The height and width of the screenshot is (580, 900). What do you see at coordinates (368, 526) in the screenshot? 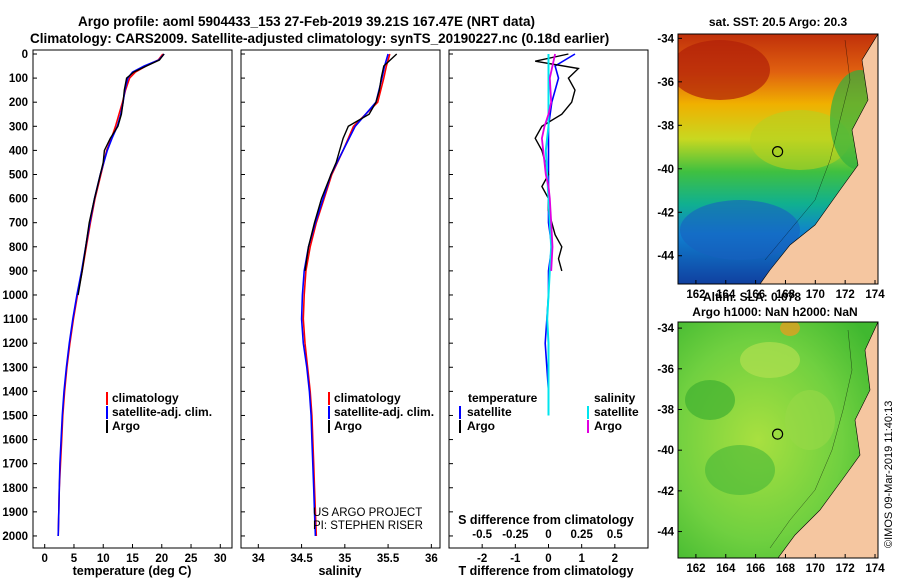
I see `credit-pi: PI: STEPHEN RISER` at bounding box center [368, 526].